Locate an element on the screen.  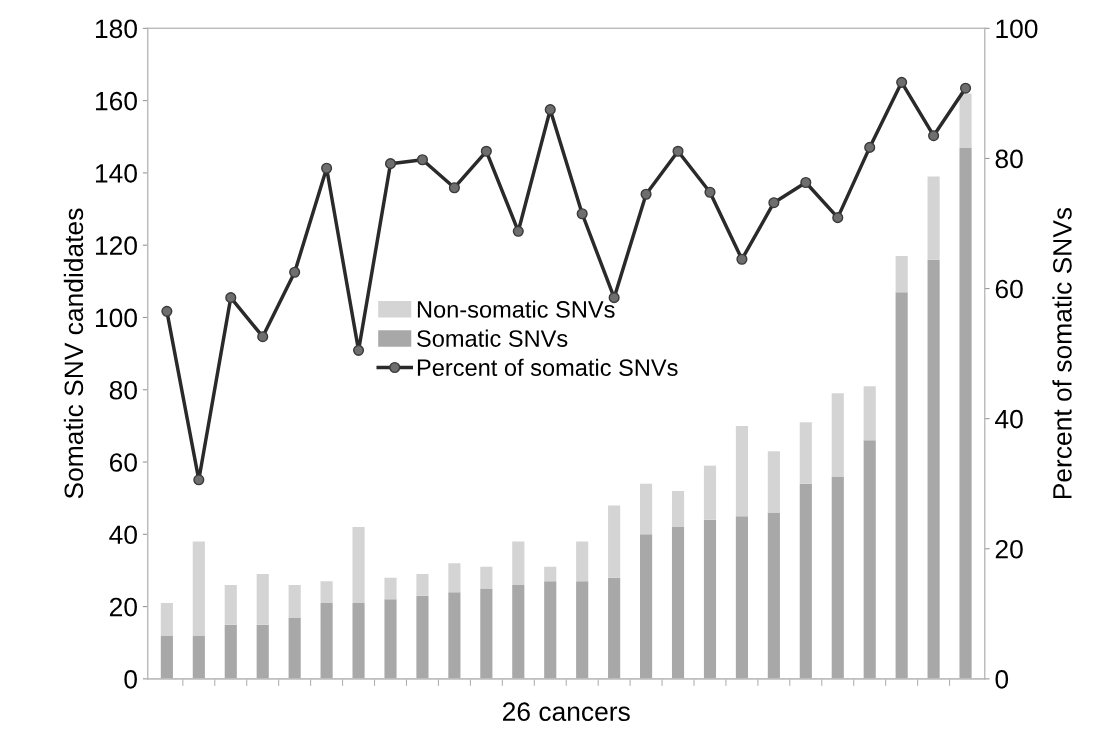
y-tick-label: 60 is located at coordinates (123, 462).